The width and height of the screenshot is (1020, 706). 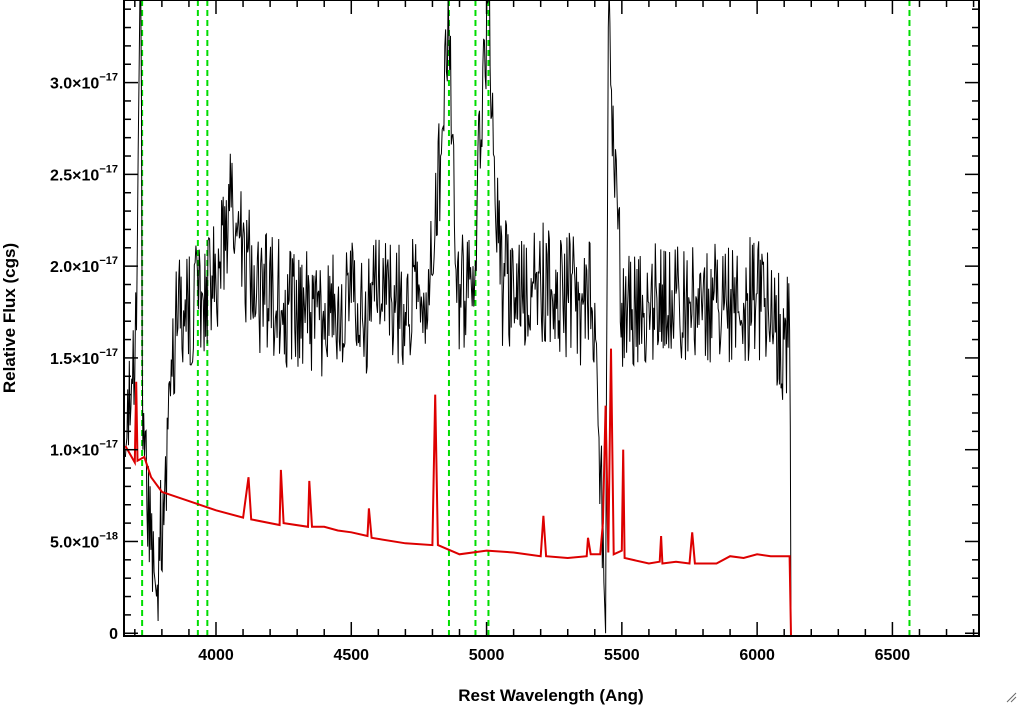 I want to click on x-axis-label: Rest Wavelength (Ang), so click(x=550, y=695).